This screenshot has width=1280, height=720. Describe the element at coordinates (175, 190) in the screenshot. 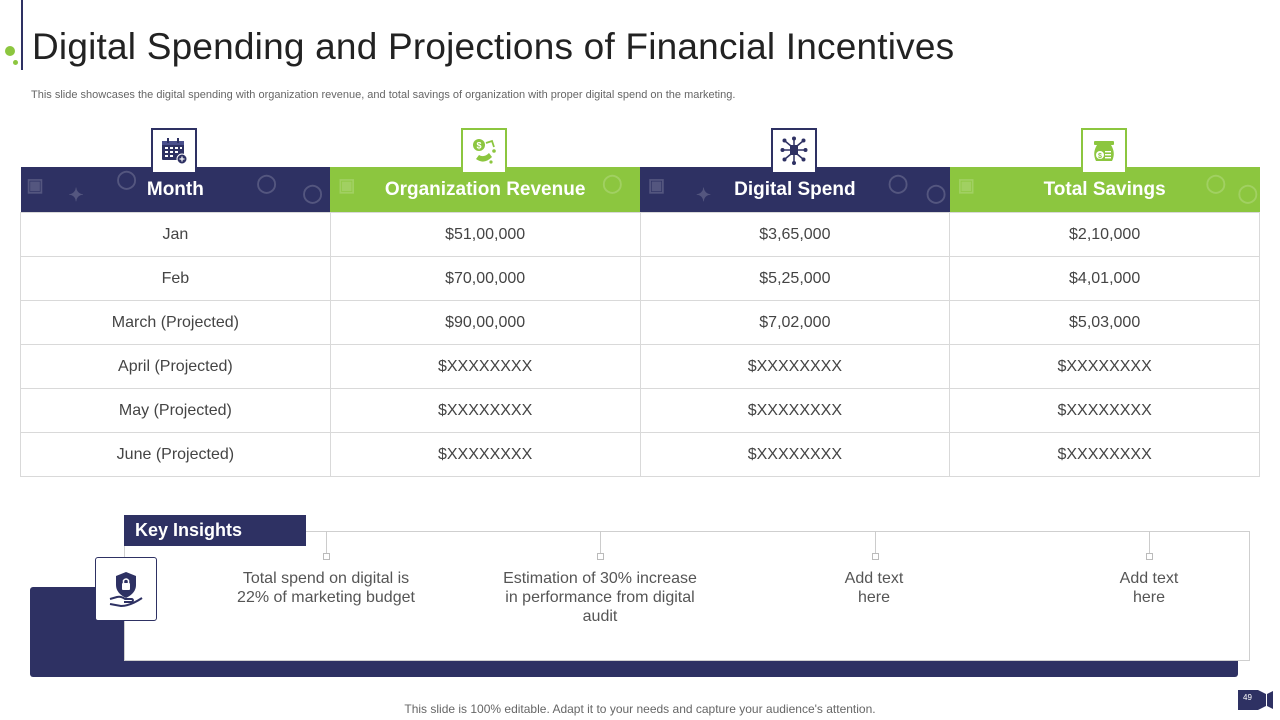

I see `header-month: ▣ ✦ ◯ ◯ ◯ Month` at that location.